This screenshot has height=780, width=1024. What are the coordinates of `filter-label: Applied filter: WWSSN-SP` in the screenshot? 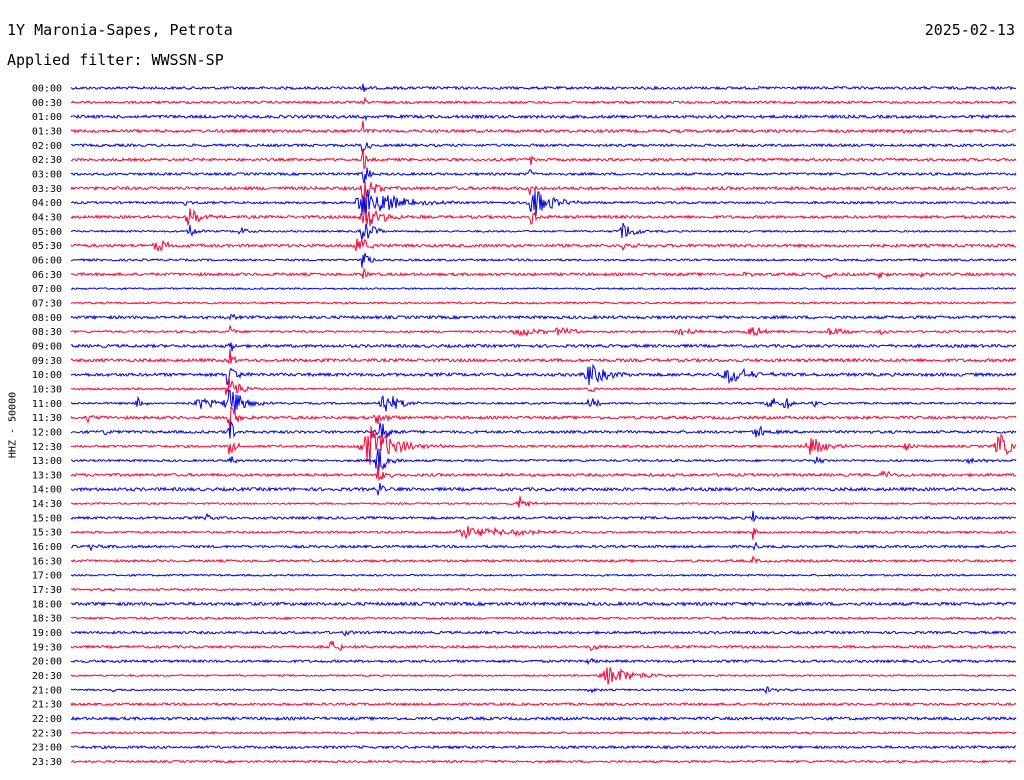 It's located at (115, 60).